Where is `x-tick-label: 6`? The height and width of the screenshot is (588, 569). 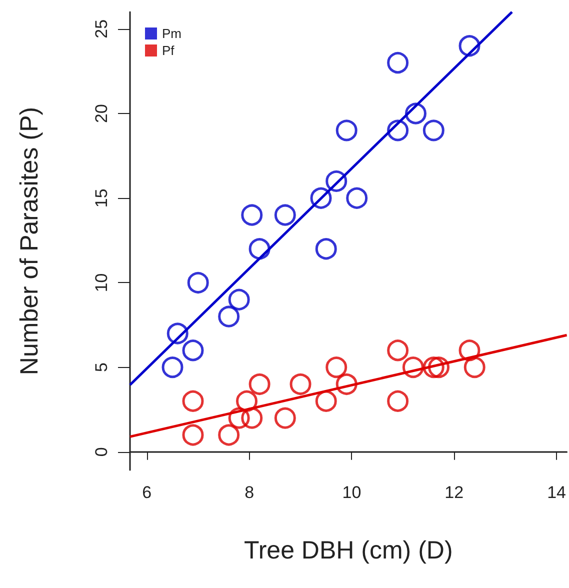
x-tick-label: 6 is located at coordinates (147, 492).